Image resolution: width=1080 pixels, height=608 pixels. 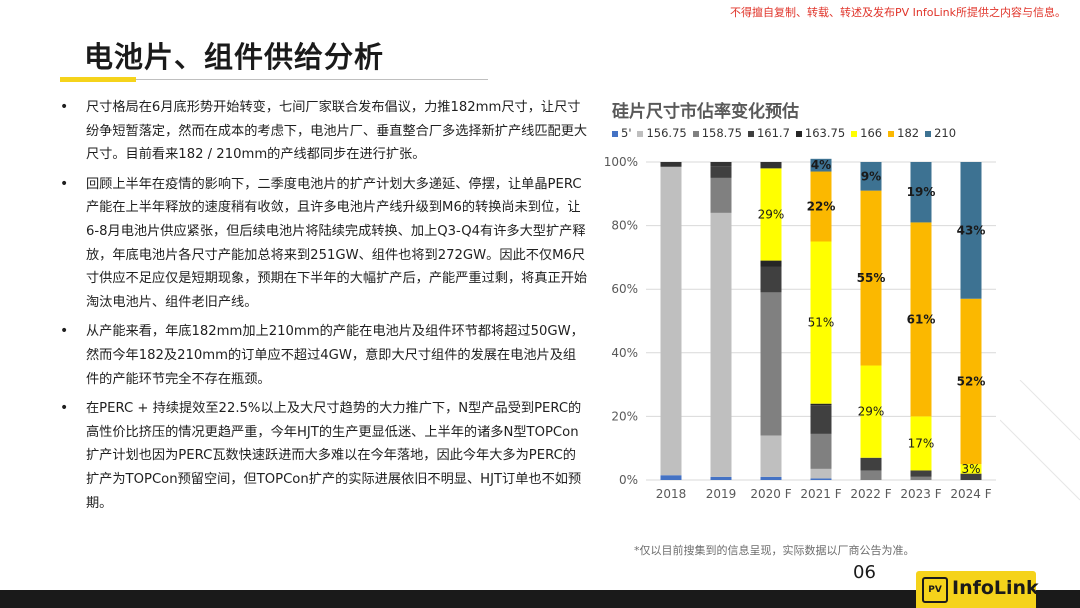 I want to click on legend-label: 158.75, so click(x=721, y=133).